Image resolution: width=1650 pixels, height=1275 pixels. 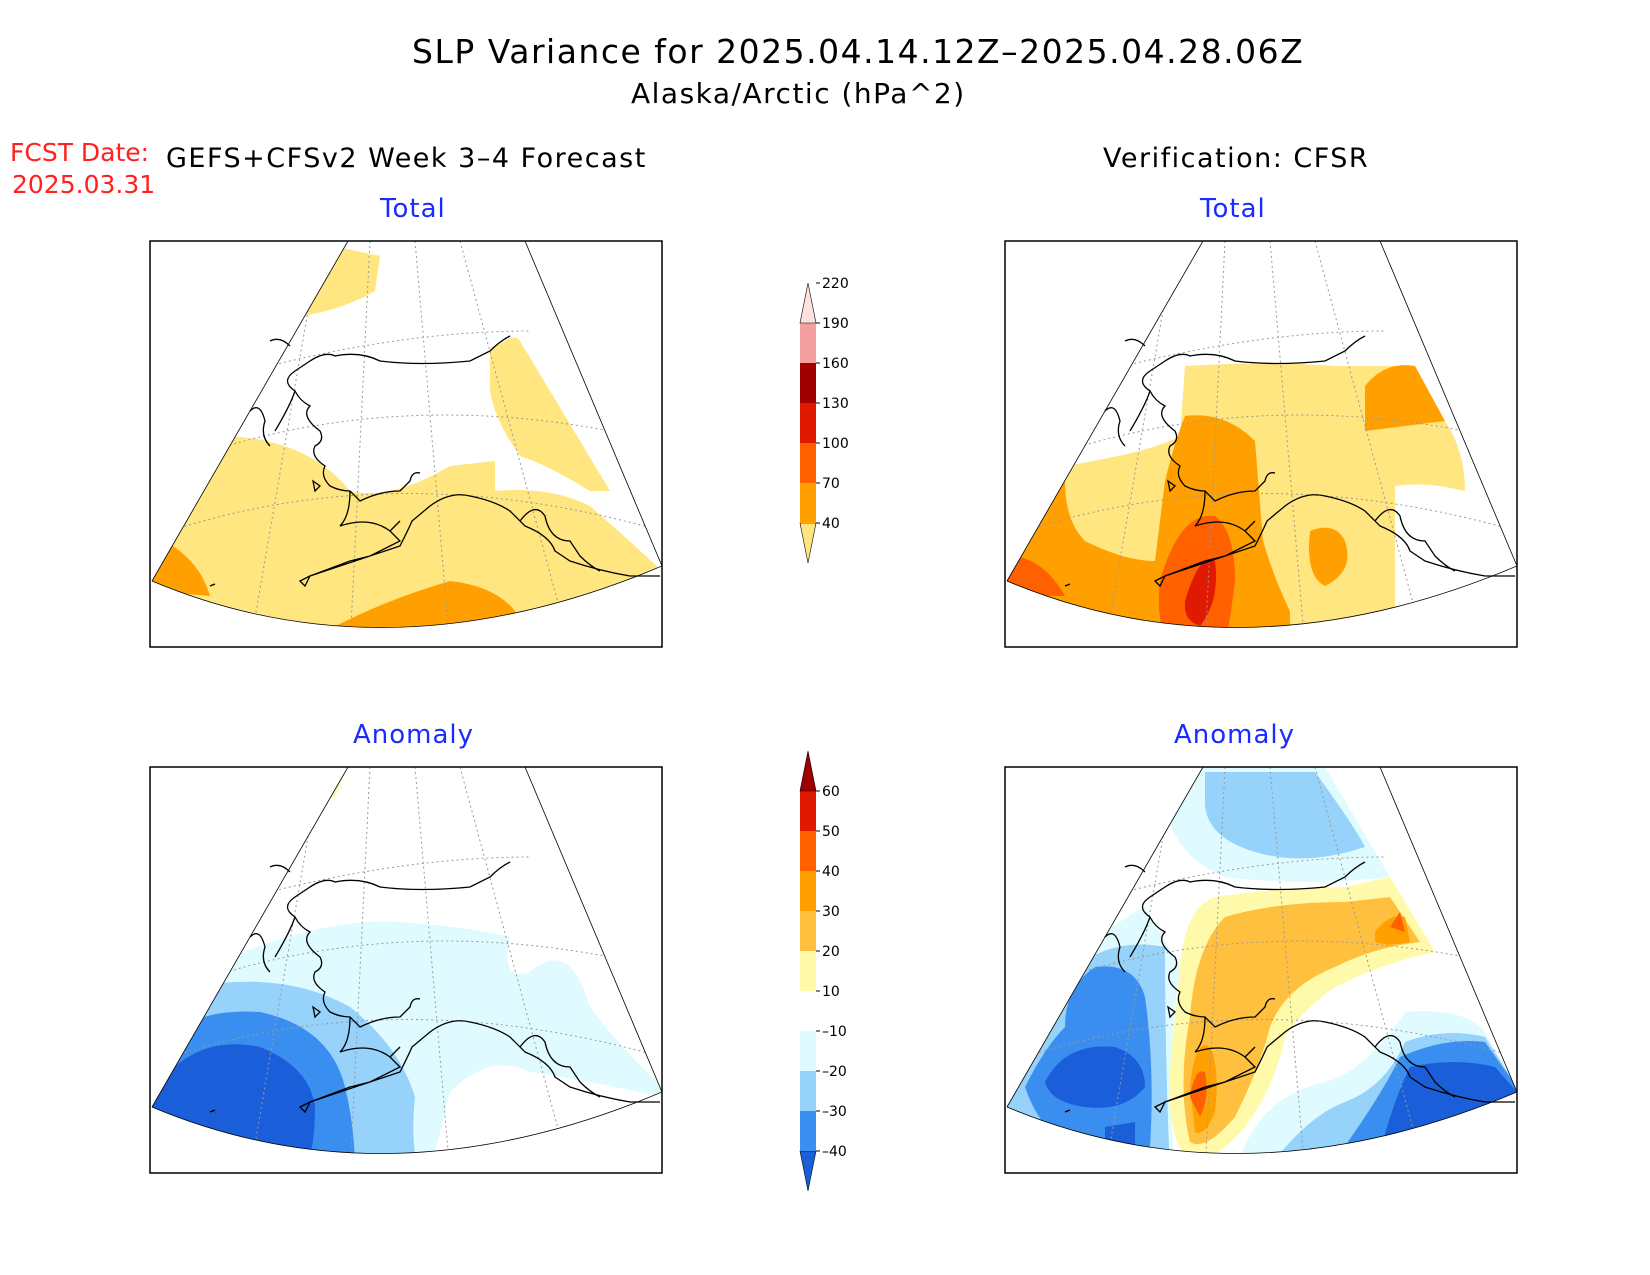 What do you see at coordinates (835, 444) in the screenshot?
I see `colorbar-tick-label: 100` at bounding box center [835, 444].